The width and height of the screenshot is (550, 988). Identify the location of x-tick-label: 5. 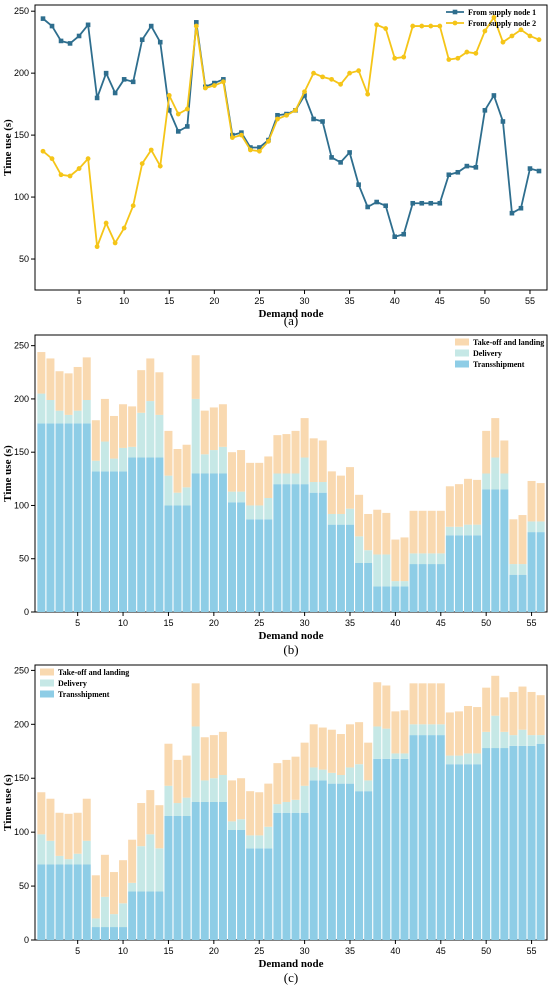
(77, 623).